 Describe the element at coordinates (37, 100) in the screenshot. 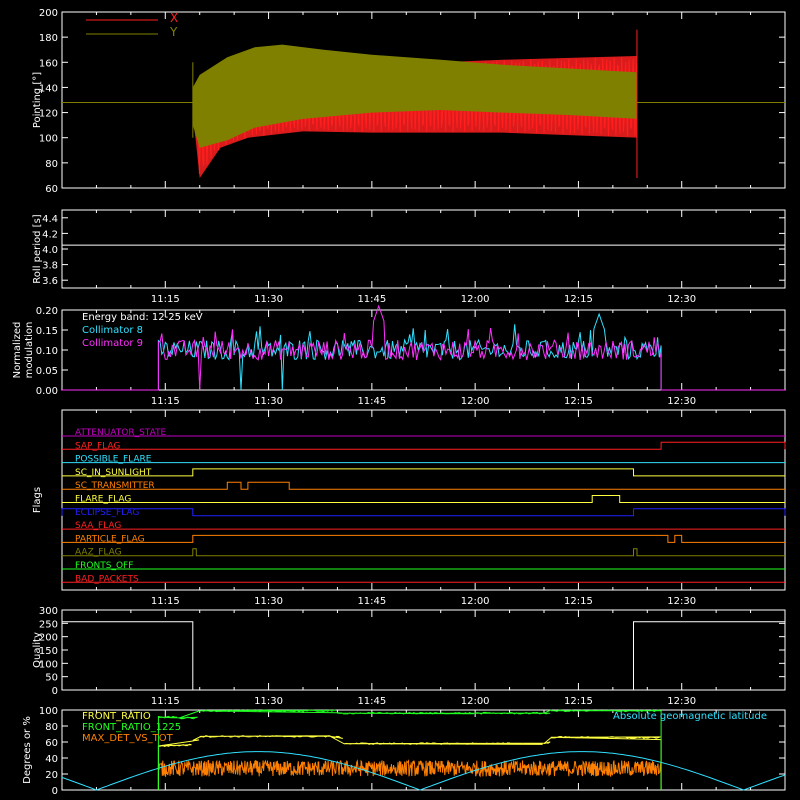

I see `y-axis-label: Pointing [°]` at that location.